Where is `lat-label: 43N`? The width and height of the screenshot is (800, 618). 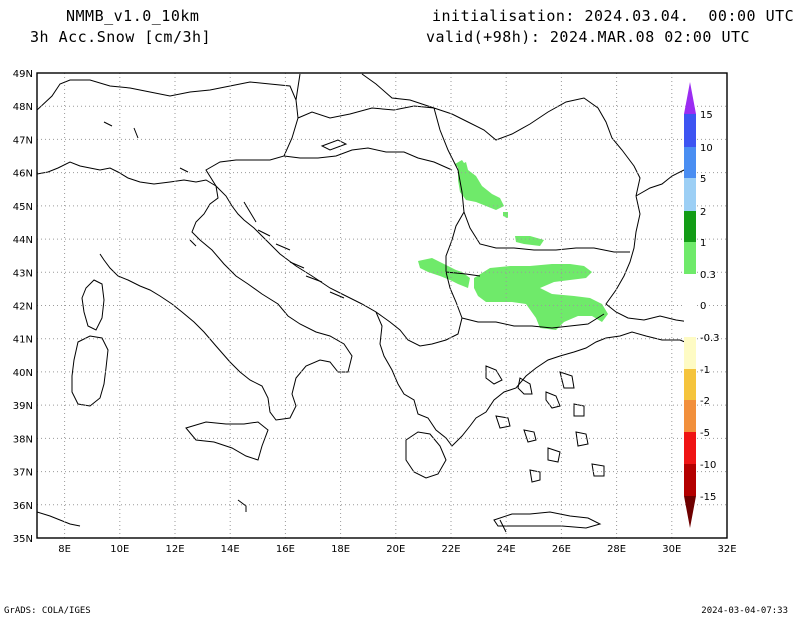 lat-label: 43N is located at coordinates (23, 273).